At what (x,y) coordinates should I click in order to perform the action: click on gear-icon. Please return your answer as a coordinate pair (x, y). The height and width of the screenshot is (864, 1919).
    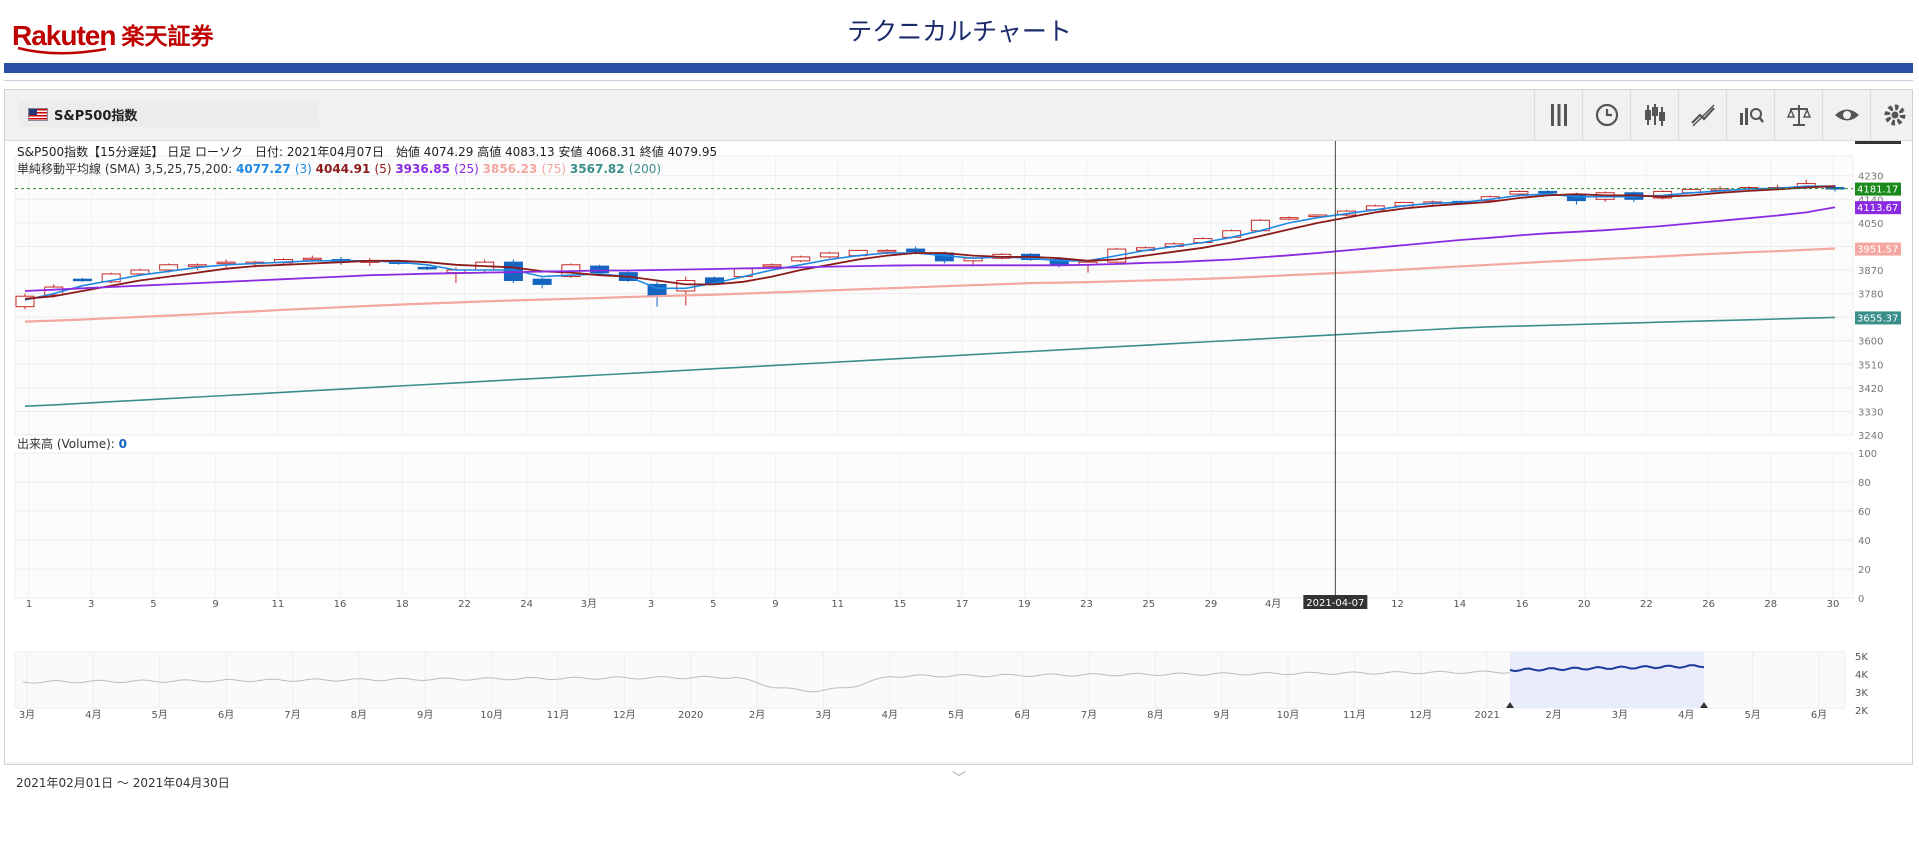
    Looking at the image, I should click on (1895, 115).